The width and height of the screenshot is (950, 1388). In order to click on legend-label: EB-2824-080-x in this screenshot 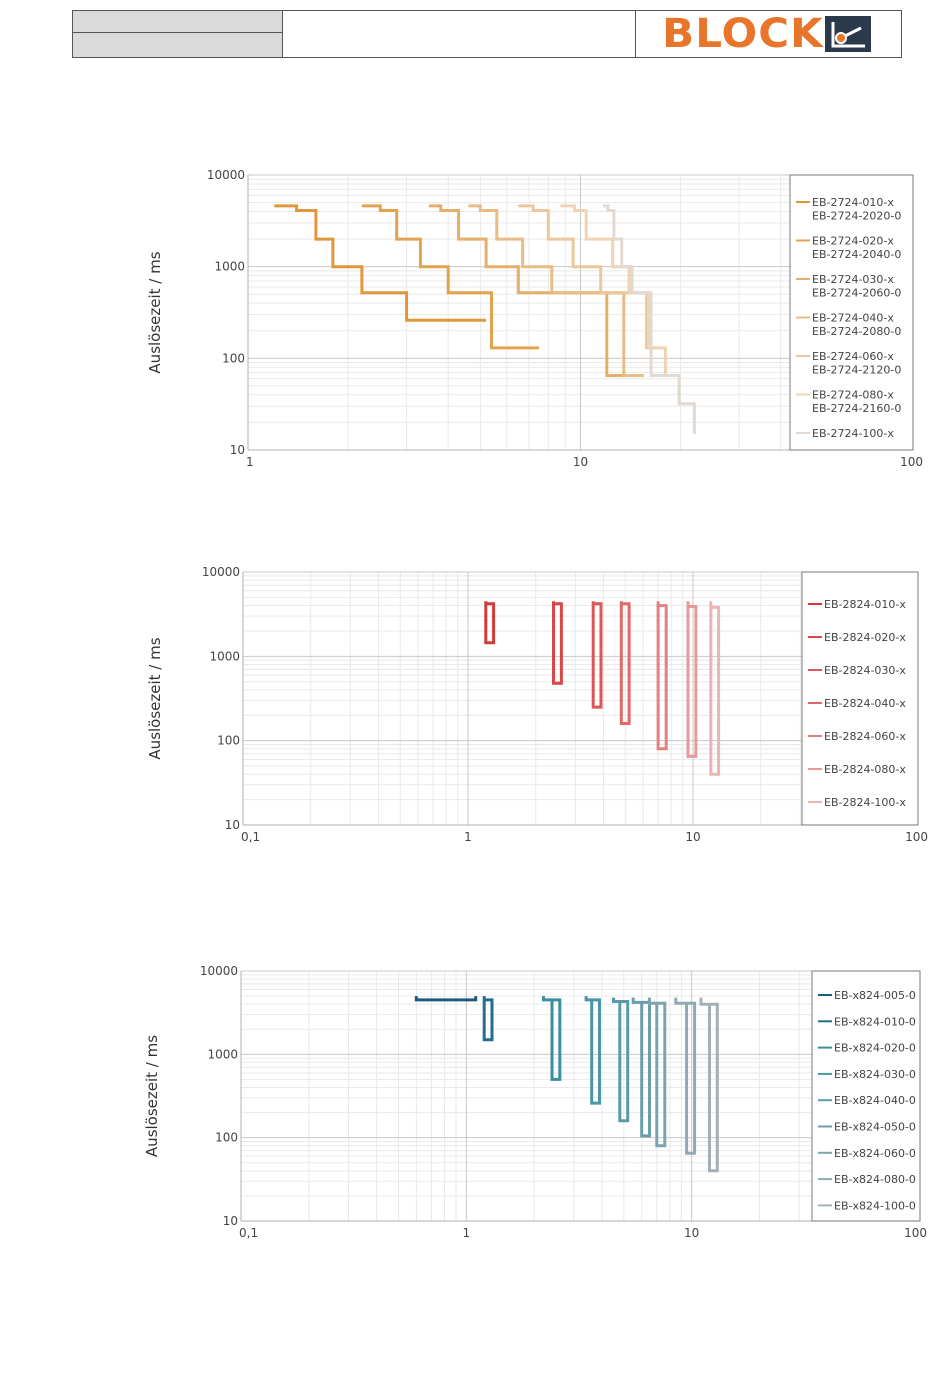, I will do `click(865, 769)`.